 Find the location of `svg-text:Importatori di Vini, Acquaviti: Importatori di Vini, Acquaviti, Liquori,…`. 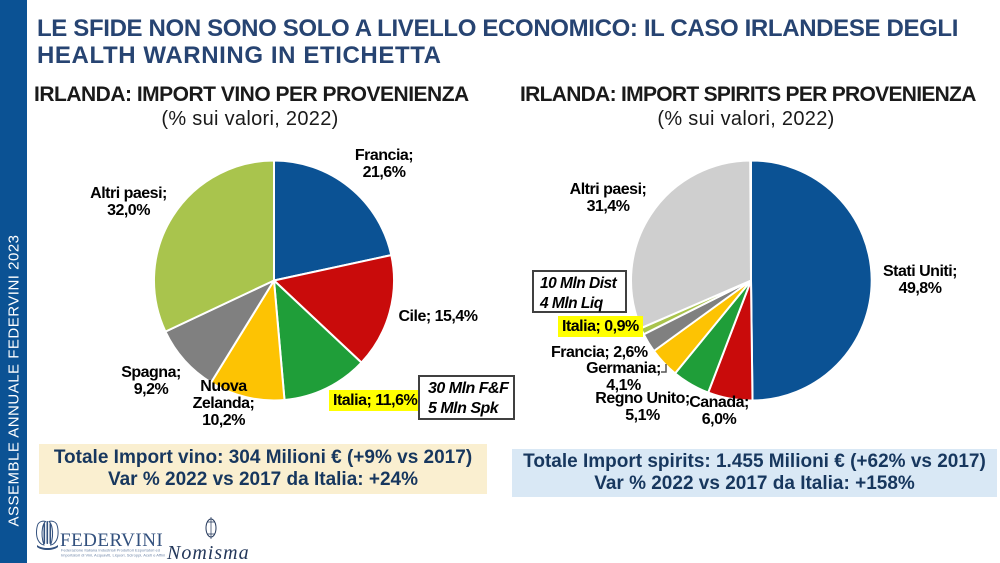

svg-text:Importatori di Vini, Acquaviti: Importatori di Vini, Acquaviti, Liquori,… is located at coordinates (113, 555).